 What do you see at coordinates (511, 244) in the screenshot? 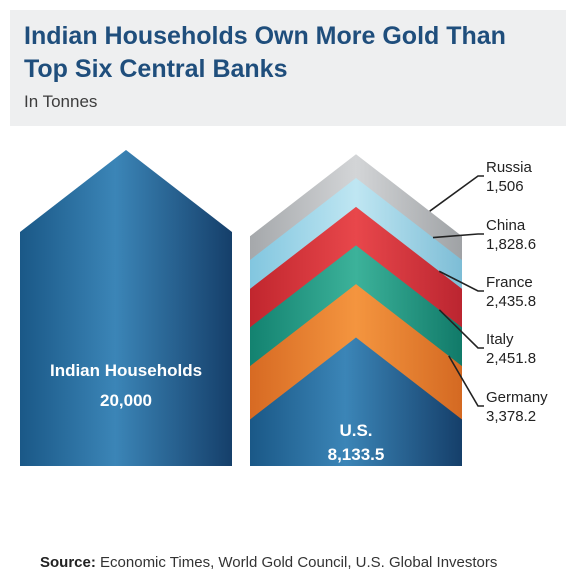
I see `callout-value: 1,828.6` at bounding box center [511, 244].